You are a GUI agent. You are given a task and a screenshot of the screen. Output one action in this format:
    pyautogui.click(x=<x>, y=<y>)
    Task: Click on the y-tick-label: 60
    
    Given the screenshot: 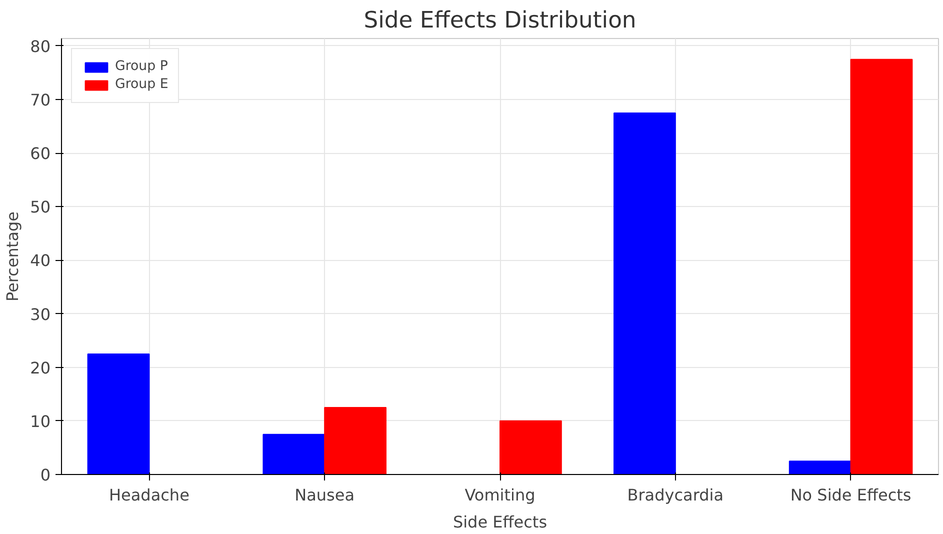 What is the action you would take?
    pyautogui.click(x=40, y=154)
    